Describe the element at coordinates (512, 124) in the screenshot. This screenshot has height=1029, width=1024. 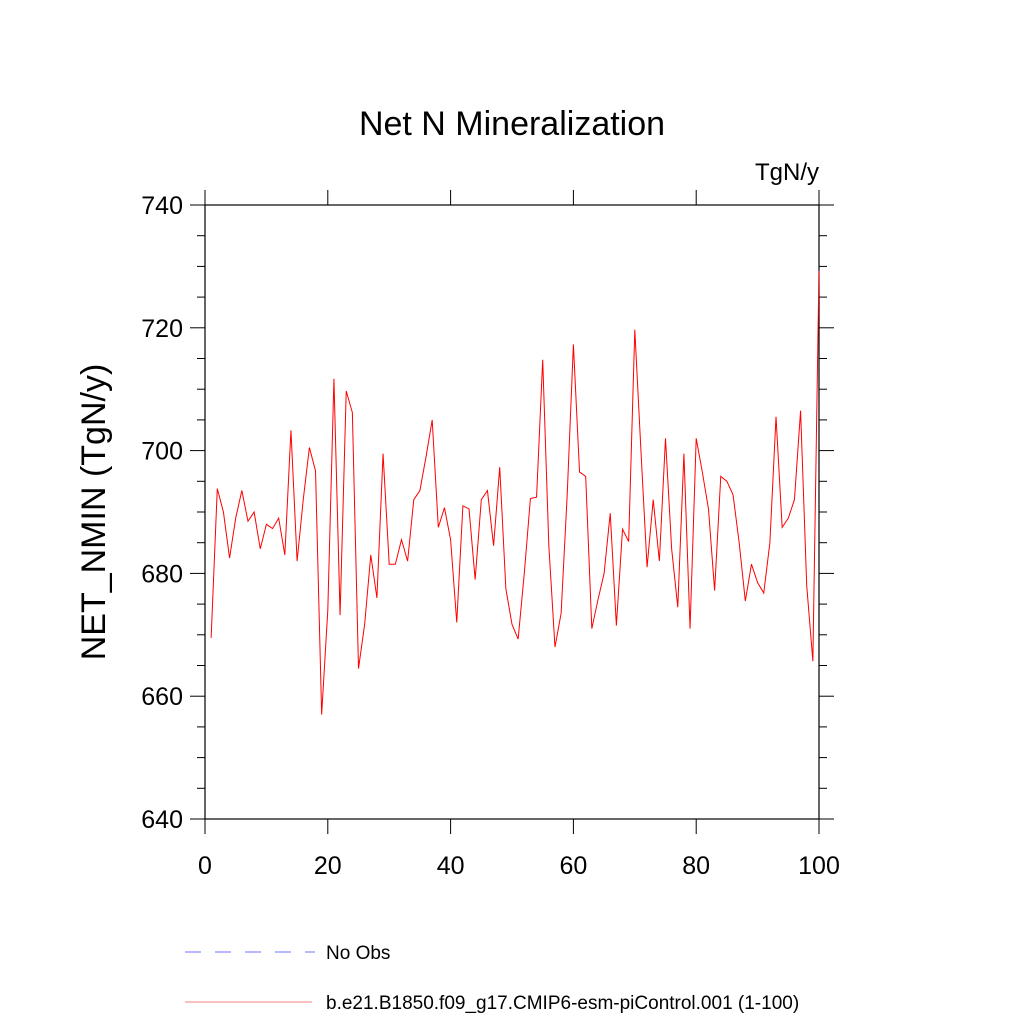
I see `chart-title: Net N Mineralization` at that location.